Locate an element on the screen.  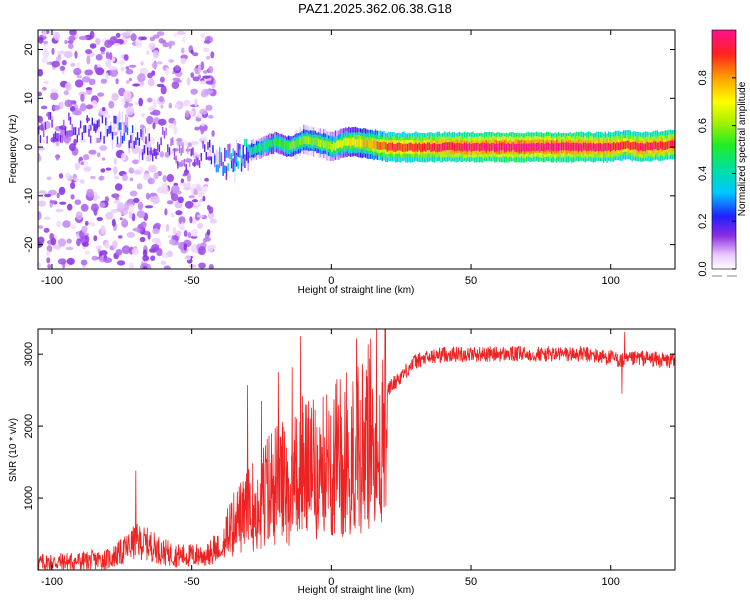
top-y-tick-label: -10 is located at coordinates (29, 196).